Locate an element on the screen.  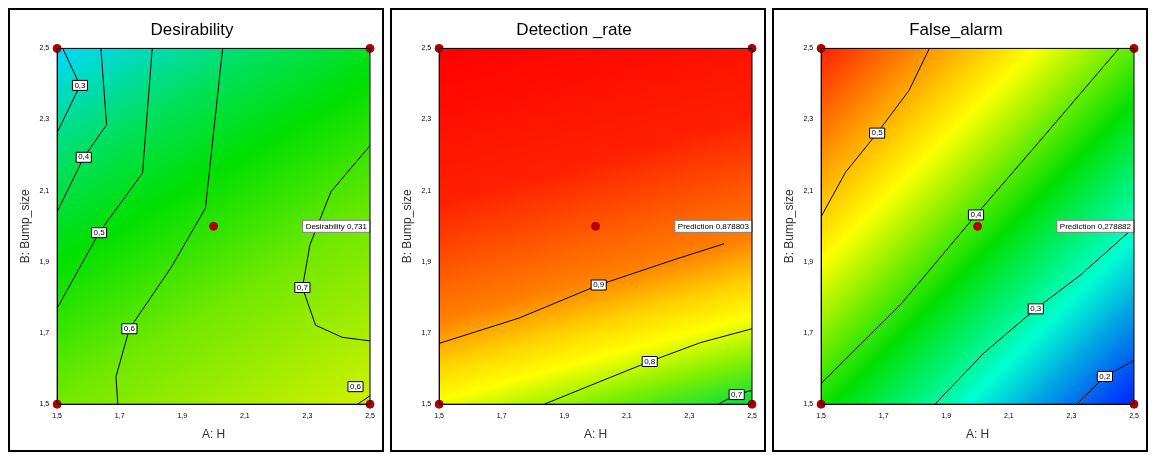
chart-title: Detection _rate is located at coordinates (574, 29).